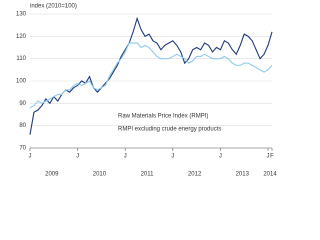 The image size is (320, 240). Describe the element at coordinates (52, 175) in the screenshot. I see `year-label: 2009` at that location.